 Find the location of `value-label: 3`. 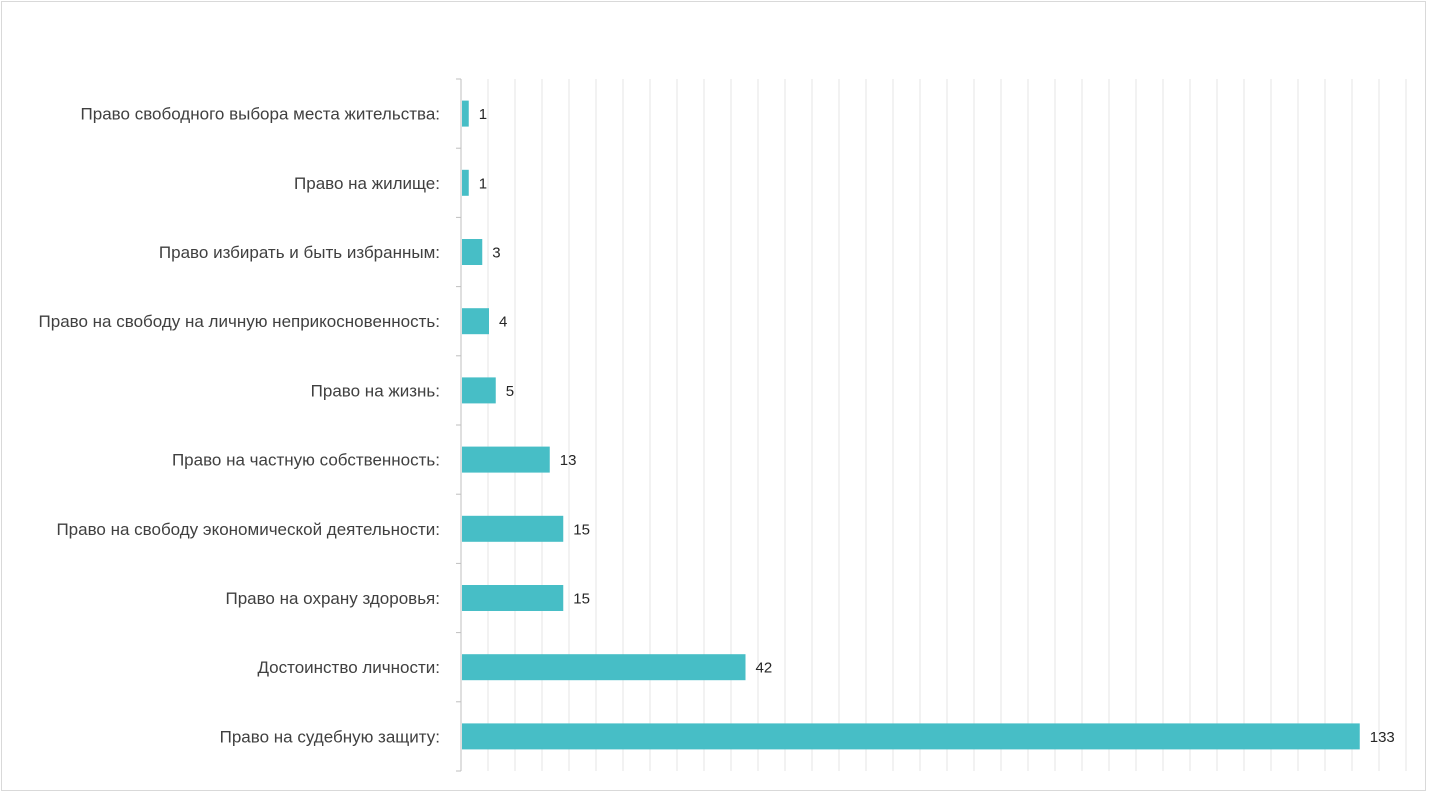

value-label: 3 is located at coordinates (496, 253).